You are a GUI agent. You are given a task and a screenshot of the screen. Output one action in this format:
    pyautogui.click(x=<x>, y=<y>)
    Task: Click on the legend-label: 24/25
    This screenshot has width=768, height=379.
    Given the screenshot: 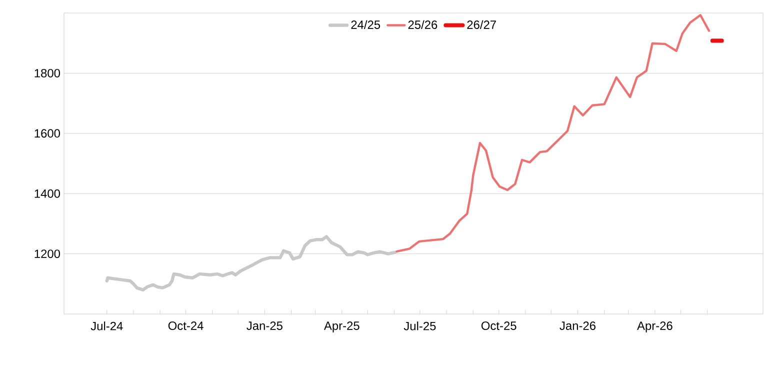 What is the action you would take?
    pyautogui.click(x=365, y=24)
    